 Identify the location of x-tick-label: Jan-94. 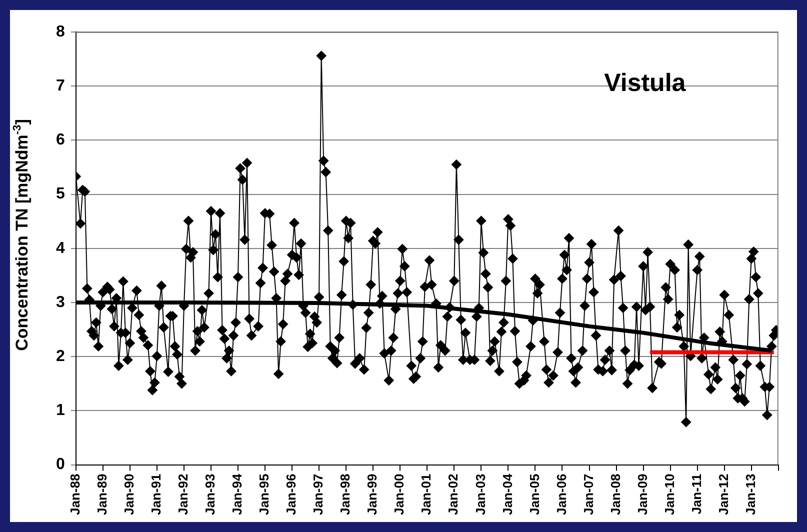
(237, 494).